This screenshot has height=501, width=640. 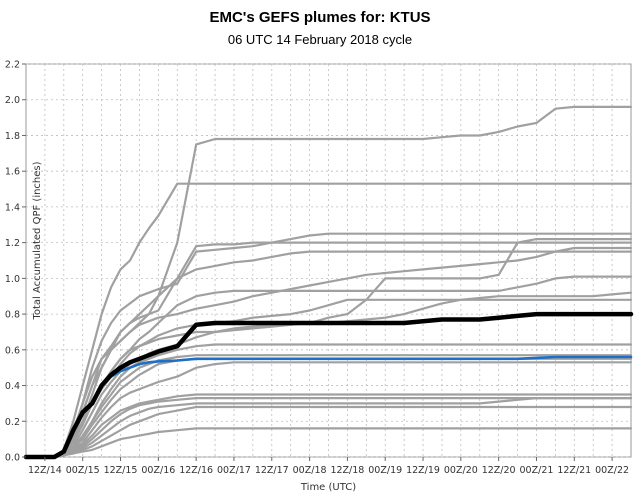 I want to click on x-tick-label: 12Z/20, so click(x=499, y=470).